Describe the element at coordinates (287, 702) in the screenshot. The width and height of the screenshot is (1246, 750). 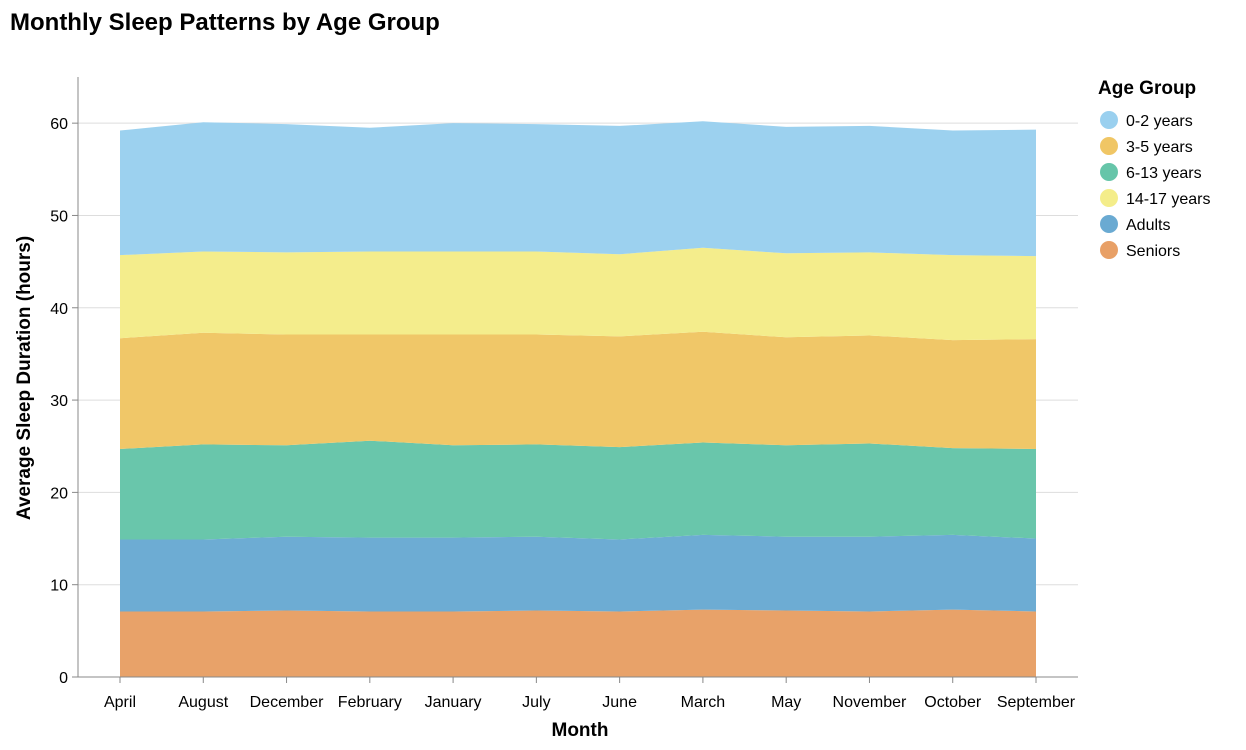
I see `x-tick-label: December` at that location.